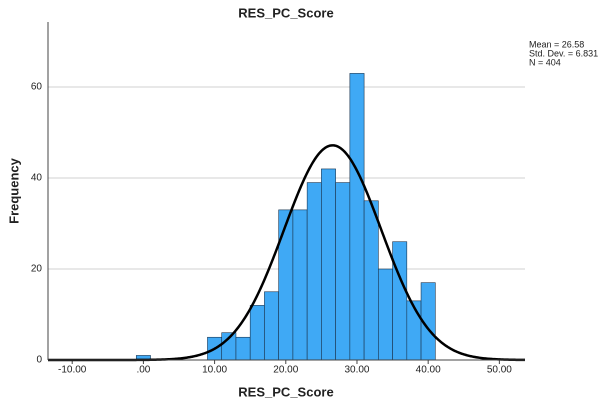  What do you see at coordinates (37, 87) in the screenshot?
I see `y-tick-label: 60` at bounding box center [37, 87].